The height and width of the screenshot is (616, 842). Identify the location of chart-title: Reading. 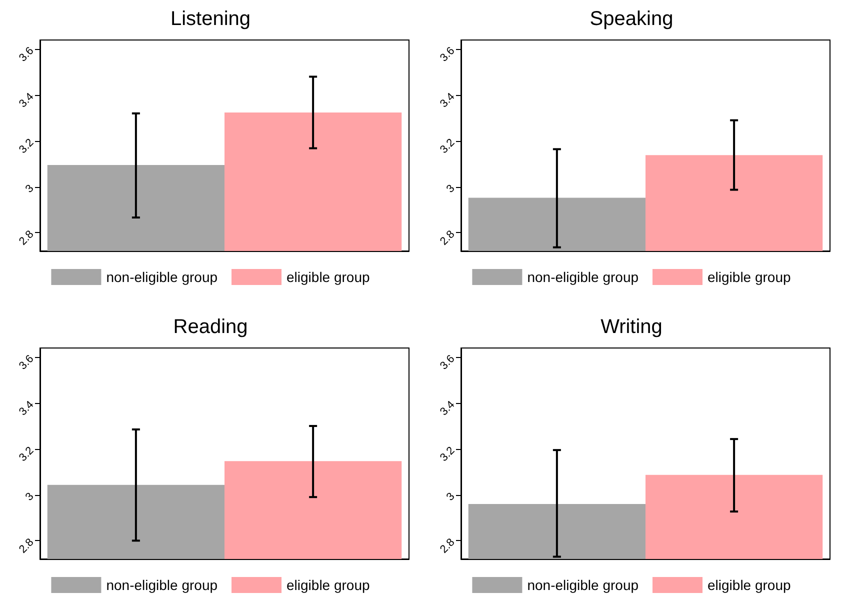
(210, 327).